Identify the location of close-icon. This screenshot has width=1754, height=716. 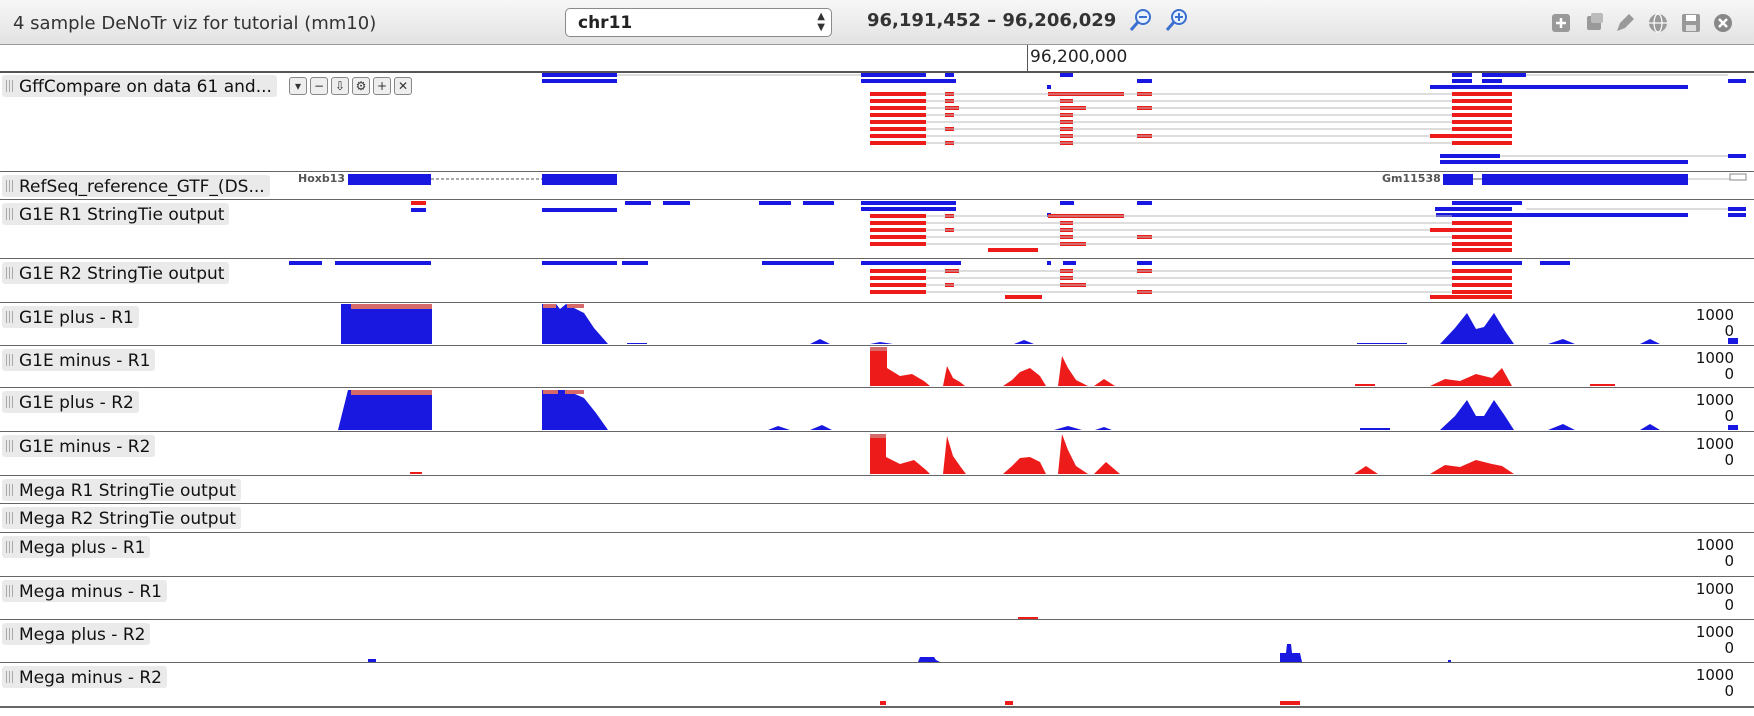
(1723, 23).